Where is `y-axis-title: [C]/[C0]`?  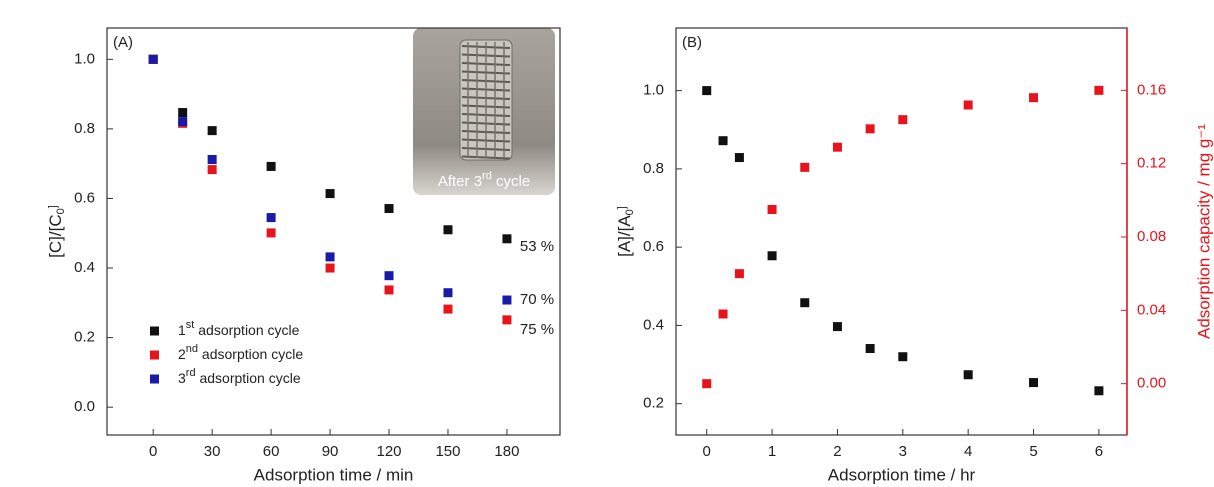 y-axis-title: [C]/[C0] is located at coordinates (56, 231).